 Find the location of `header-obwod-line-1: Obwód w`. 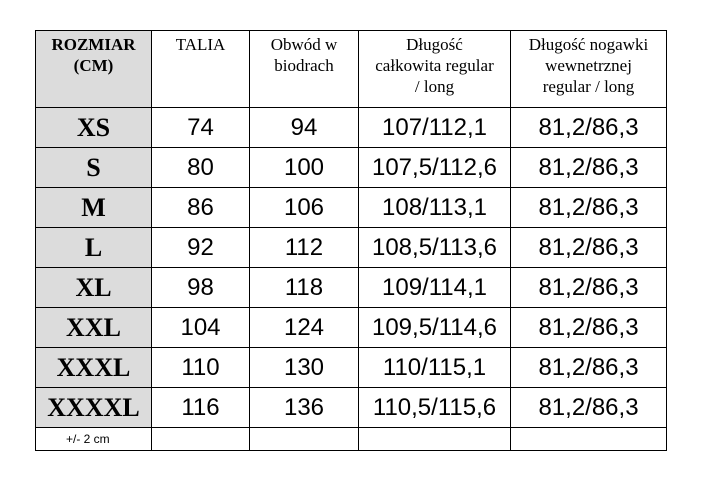

header-obwod-line-1: Obwód w is located at coordinates (304, 44).